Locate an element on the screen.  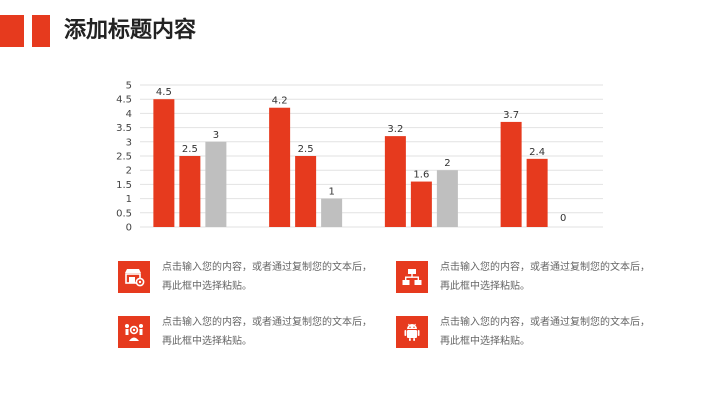
page-title: 添加标题内容 is located at coordinates (130, 30).